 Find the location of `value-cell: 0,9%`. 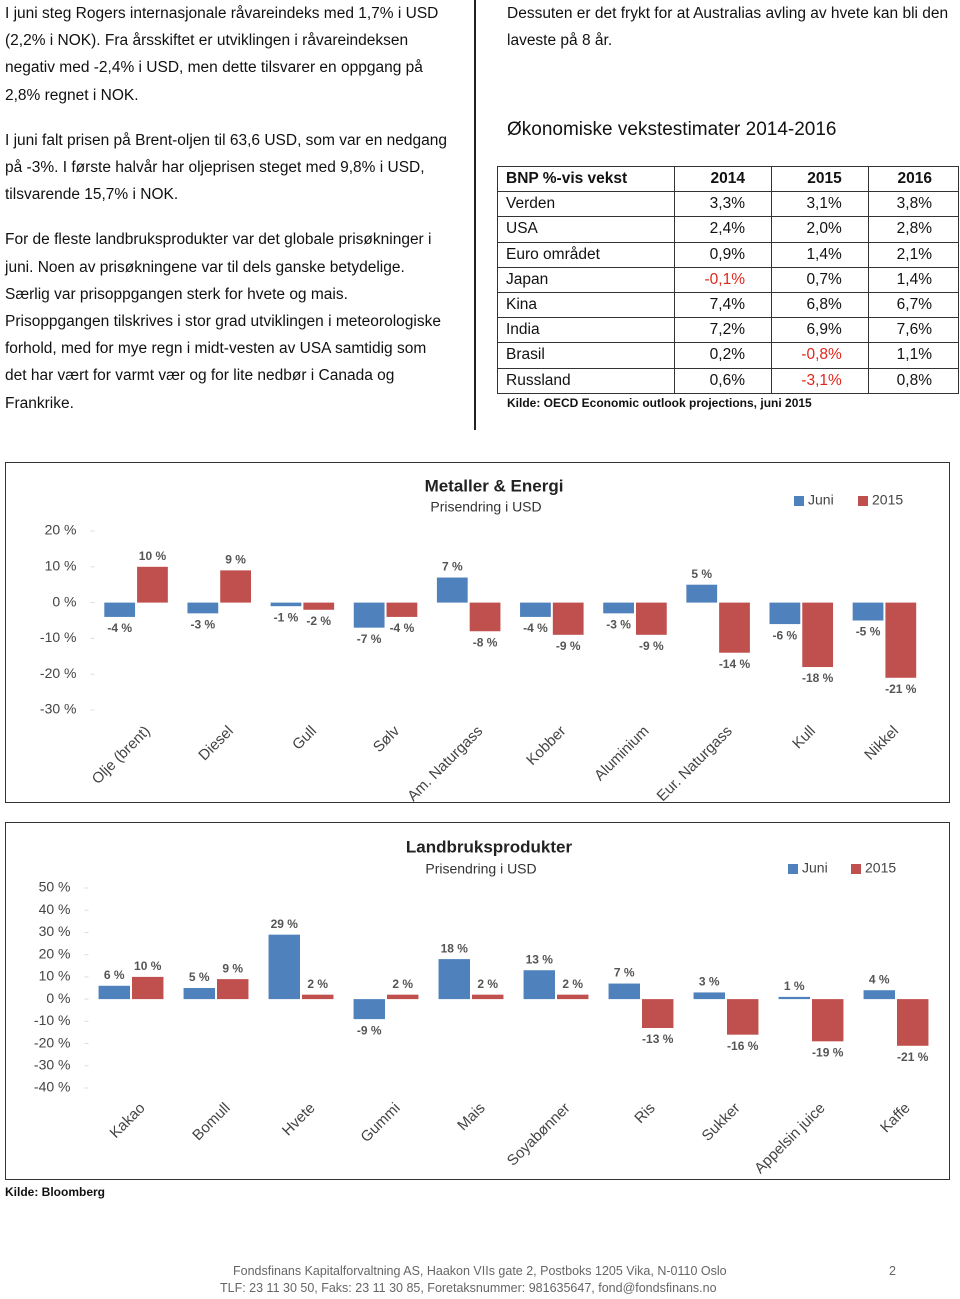

value-cell: 0,9% is located at coordinates (723, 254).